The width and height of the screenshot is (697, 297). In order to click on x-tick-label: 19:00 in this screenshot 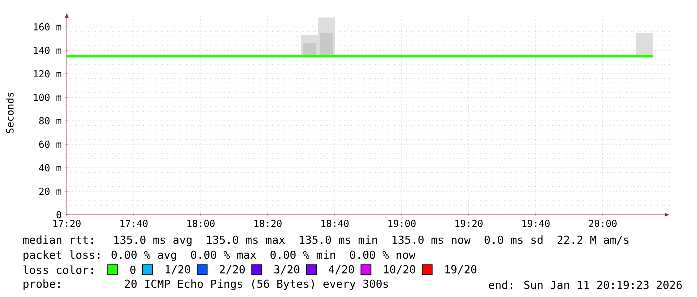, I will do `click(402, 224)`.